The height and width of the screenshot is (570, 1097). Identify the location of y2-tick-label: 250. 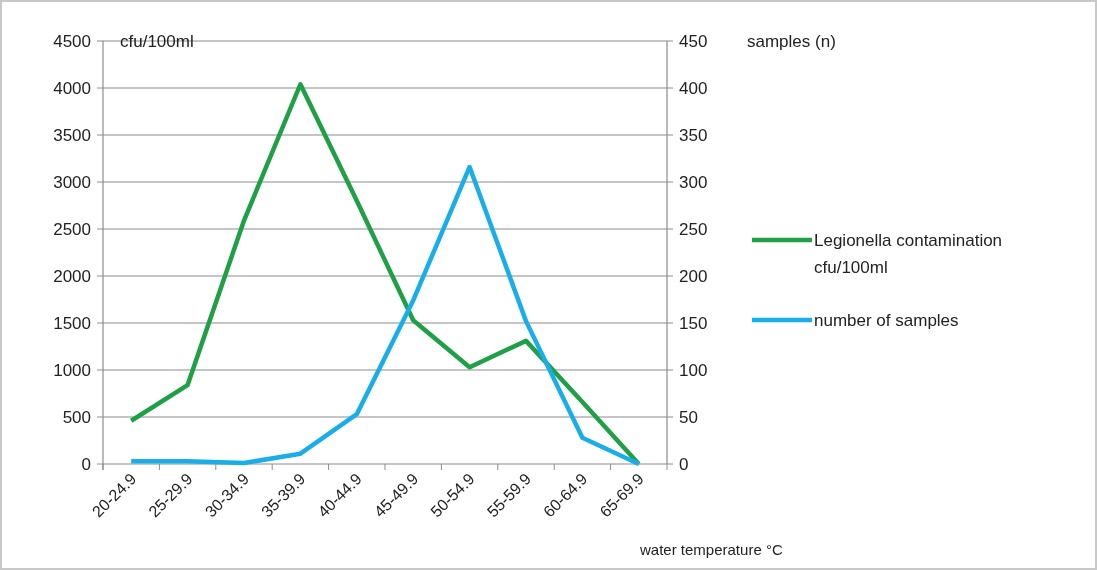
(693, 229).